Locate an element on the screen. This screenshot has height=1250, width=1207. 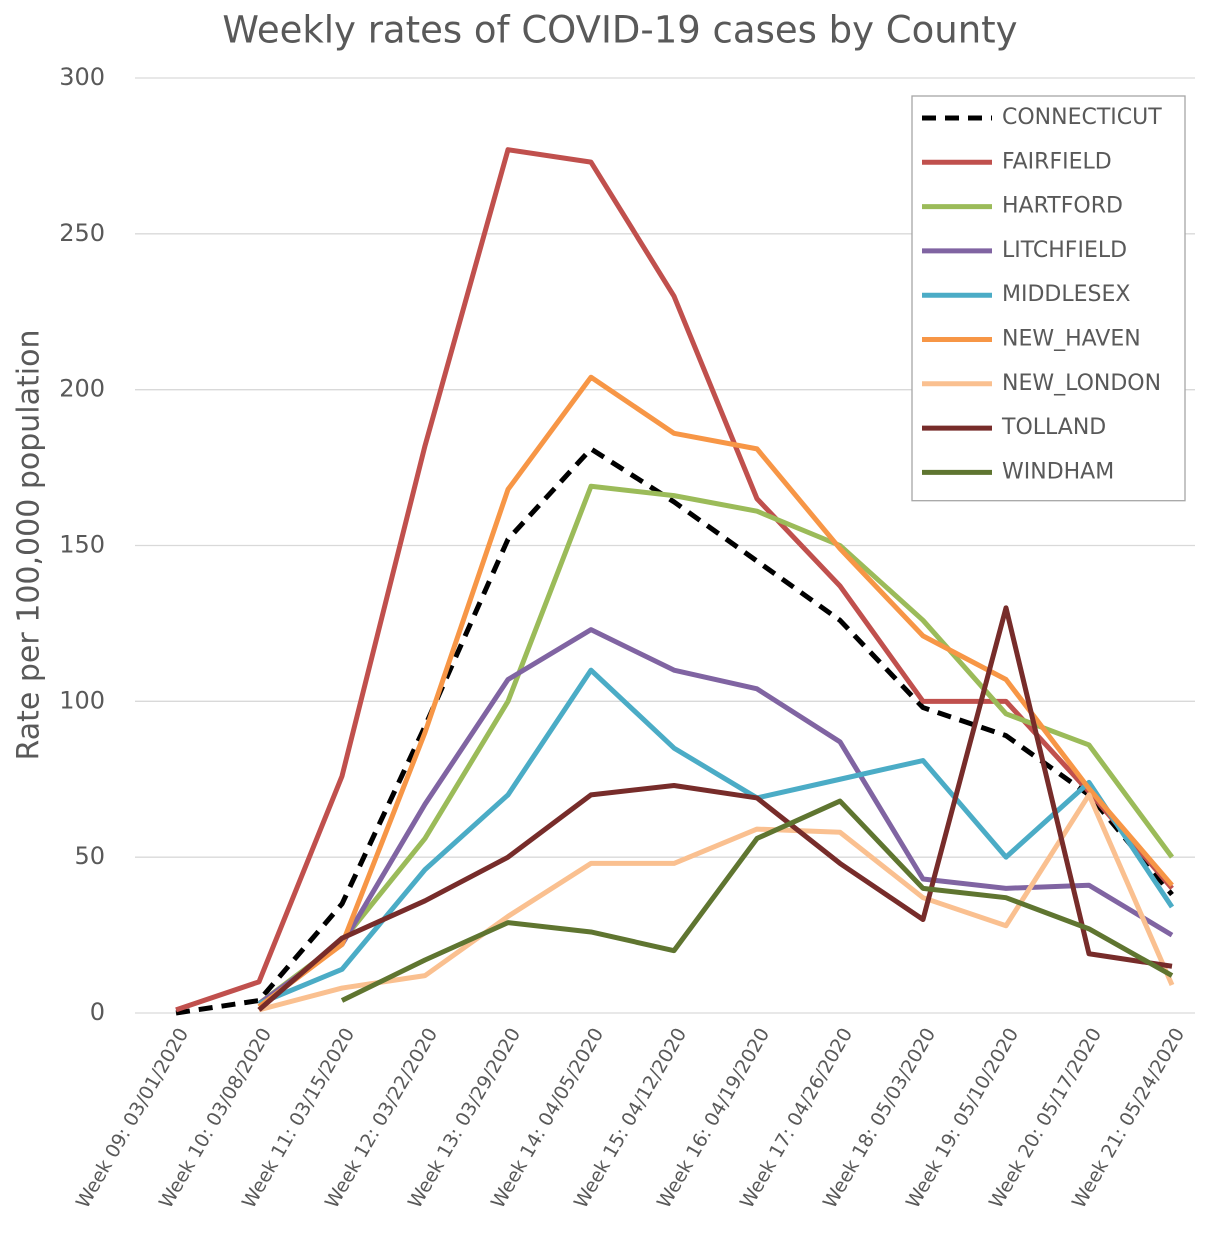
y-axis-label: Rate per 100,000 population is located at coordinates (29, 545).